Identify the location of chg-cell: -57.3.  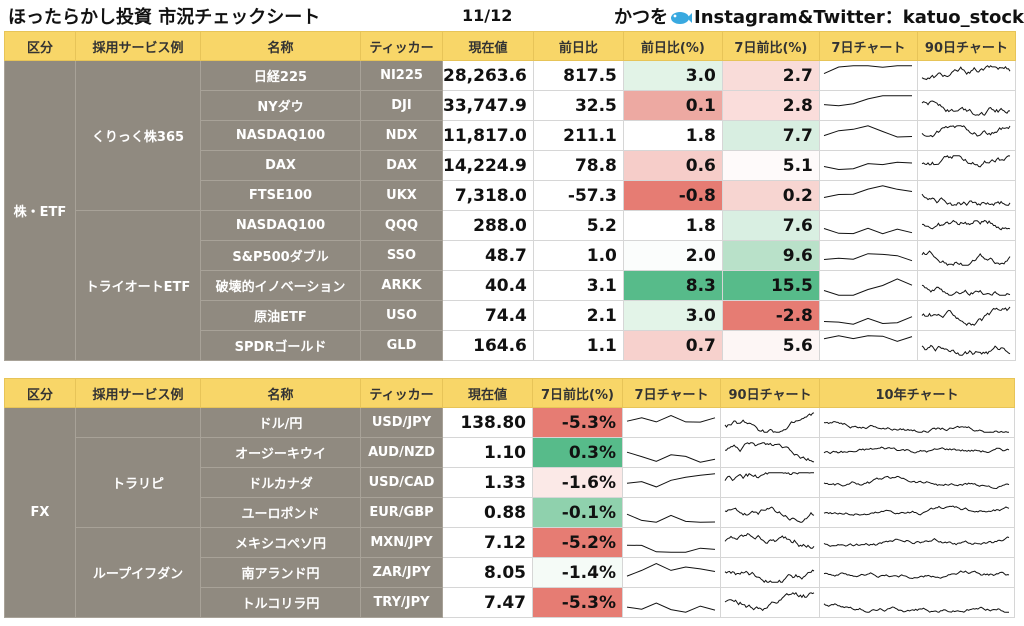
(578, 195).